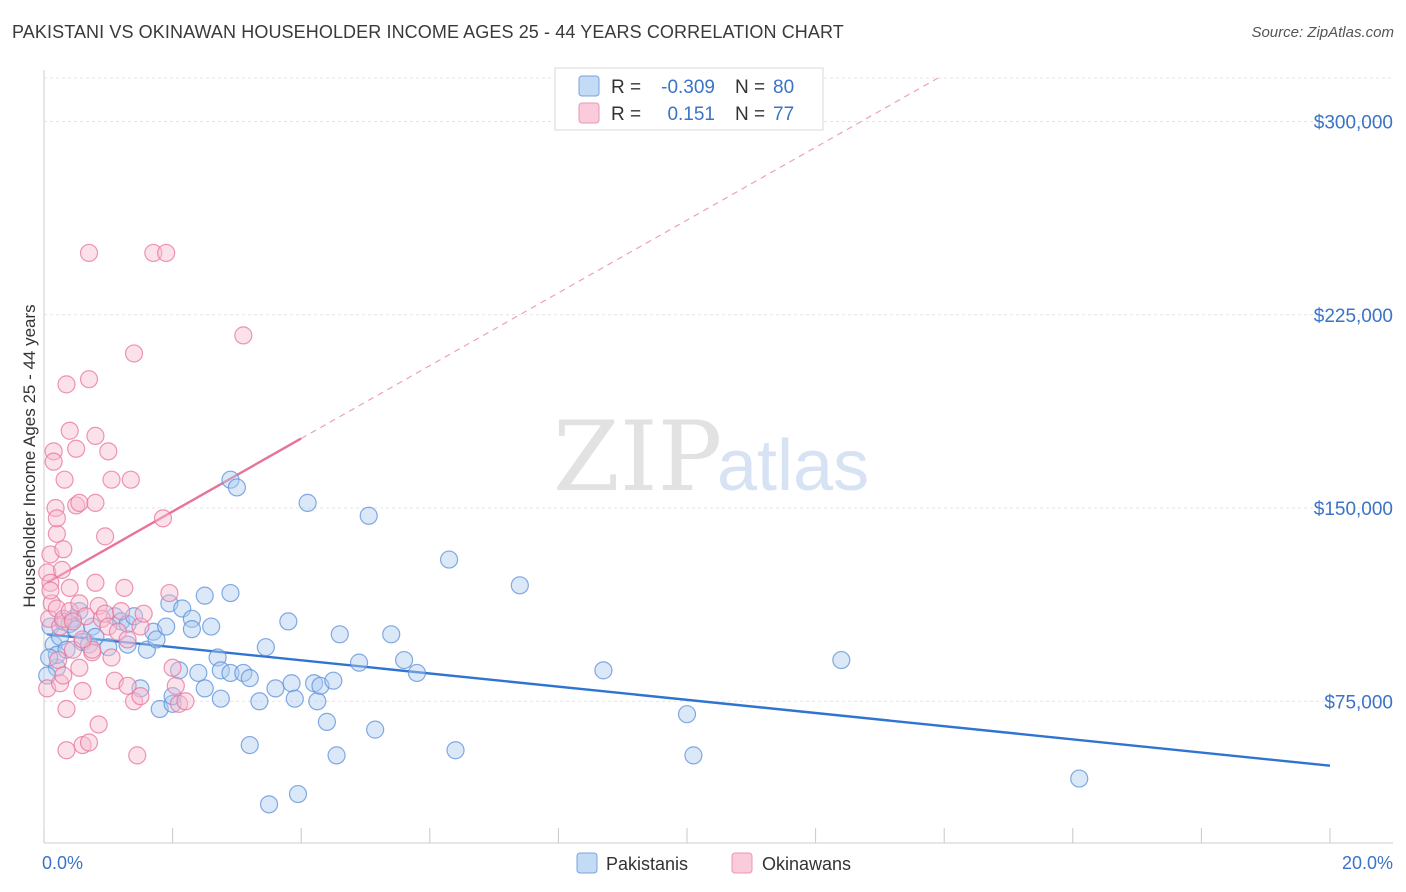  I want to click on x-tick-label-right: 20.0%, so click(1367, 863).